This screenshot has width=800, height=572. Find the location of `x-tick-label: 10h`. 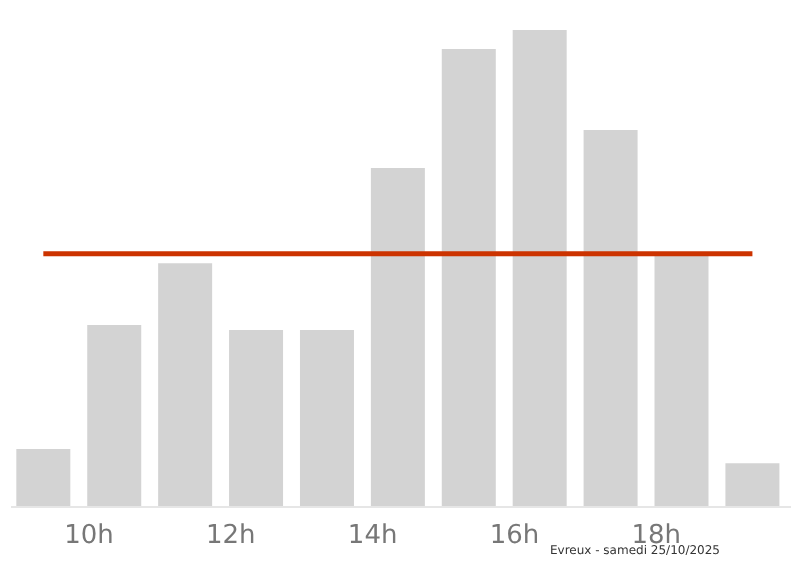

x-tick-label: 10h is located at coordinates (89, 536).